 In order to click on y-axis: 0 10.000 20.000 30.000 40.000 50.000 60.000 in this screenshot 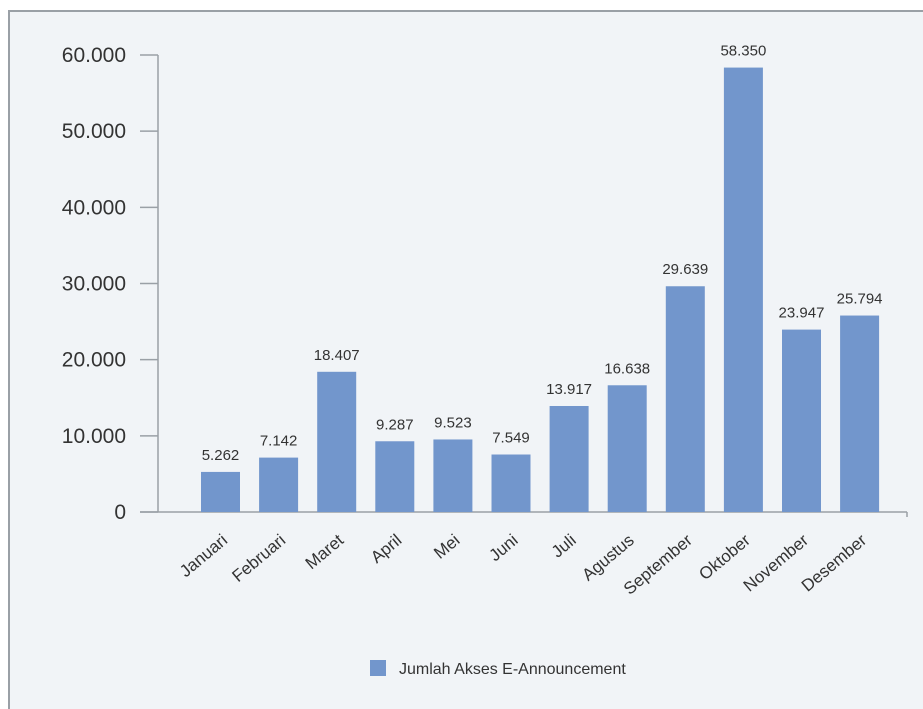, I will do `click(110, 284)`.